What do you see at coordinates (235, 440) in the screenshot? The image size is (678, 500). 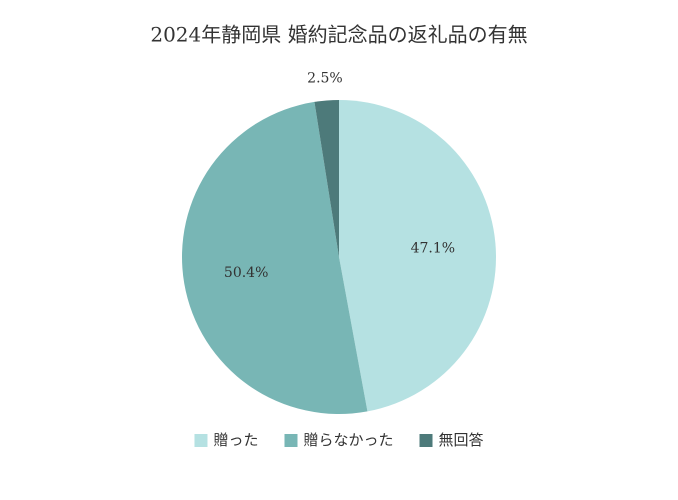 I see `legend-label: 贈った` at bounding box center [235, 440].